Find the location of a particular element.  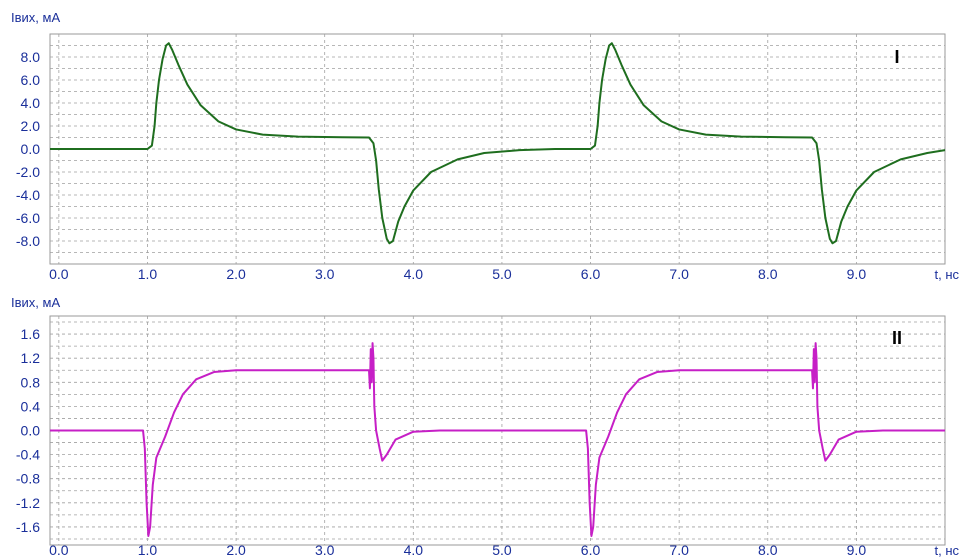

y-tick-label: 2.0 is located at coordinates (31, 126).